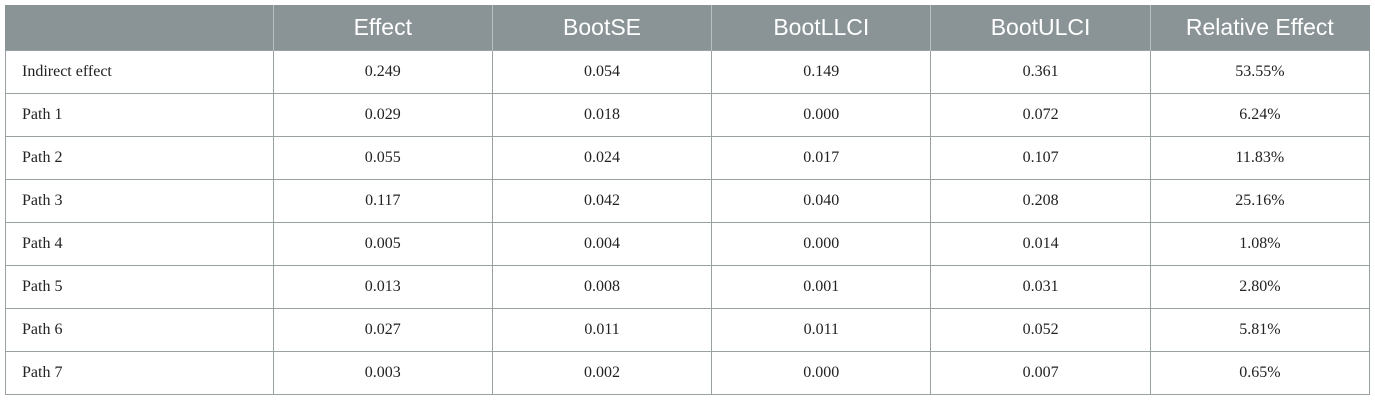 The width and height of the screenshot is (1375, 401). I want to click on cell-bootllci: 0.040, so click(821, 201).